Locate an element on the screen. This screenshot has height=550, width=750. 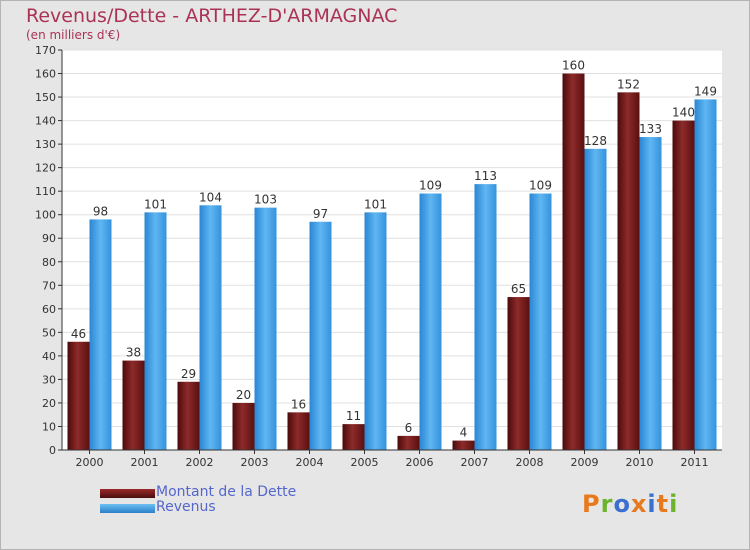
value-label-dette: 20 is located at coordinates (243, 395).